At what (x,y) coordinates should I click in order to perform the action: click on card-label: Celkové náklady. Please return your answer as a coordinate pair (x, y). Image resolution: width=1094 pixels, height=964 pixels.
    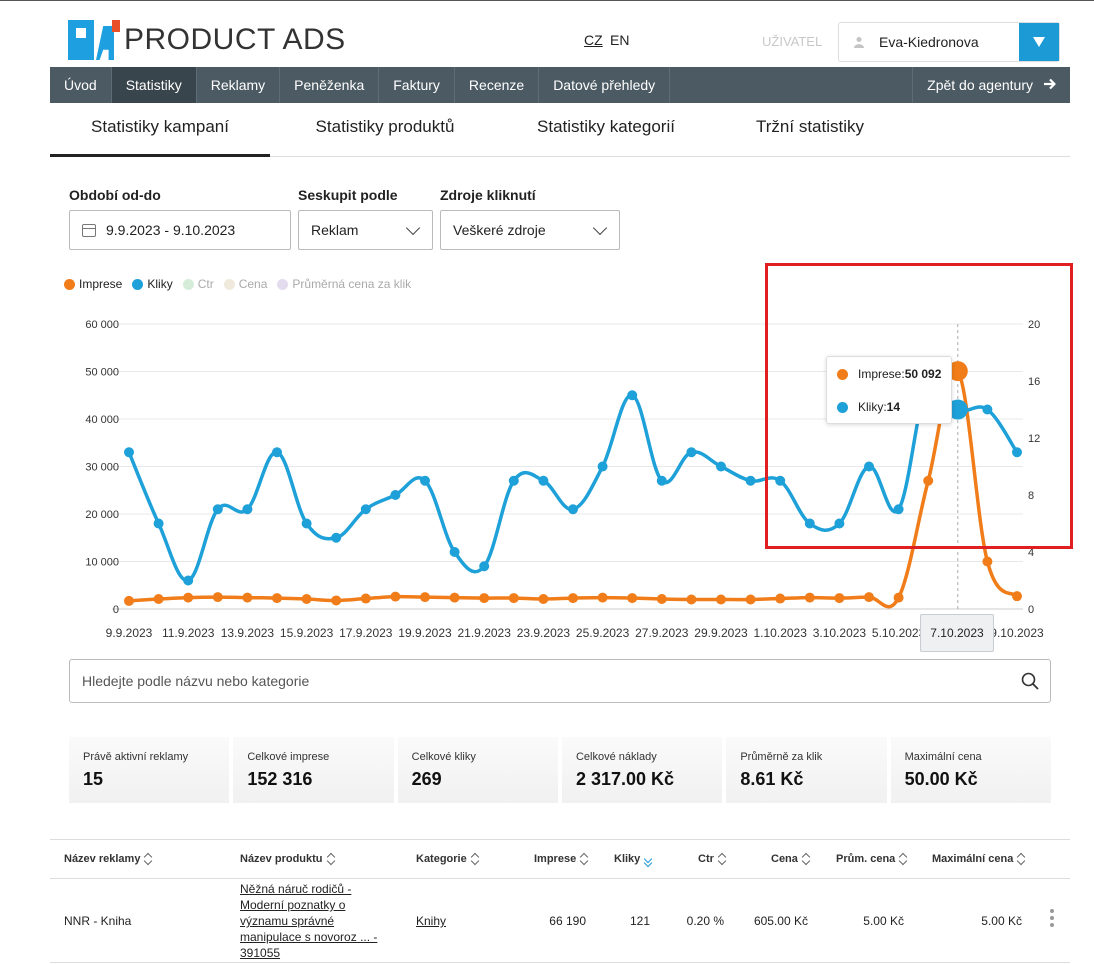
    Looking at the image, I should click on (616, 757).